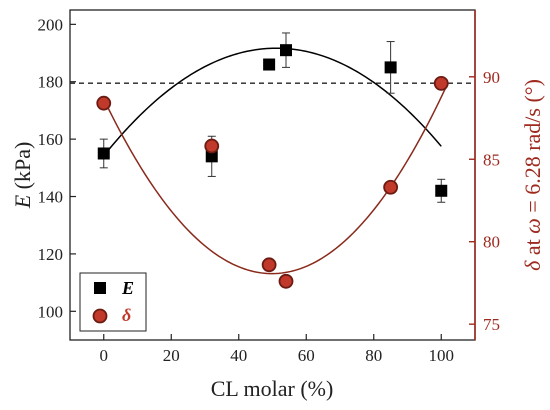 This screenshot has height=410, width=550. What do you see at coordinates (100, 316) in the screenshot?
I see `legend-marker-delta` at bounding box center [100, 316].